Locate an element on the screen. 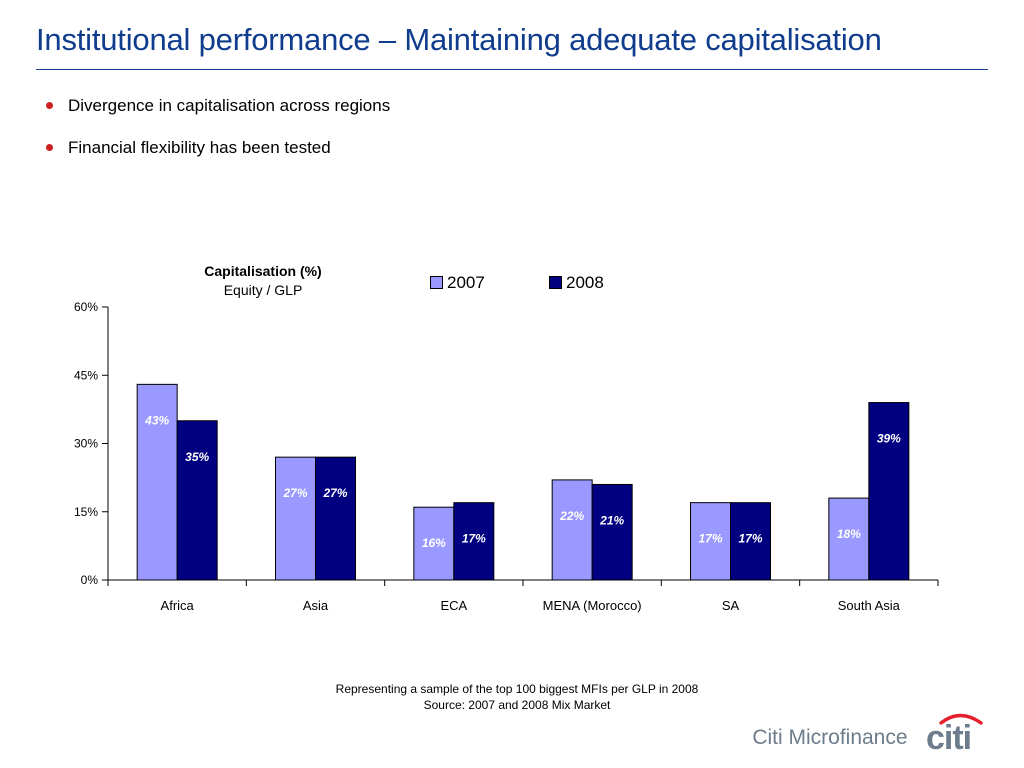  chart-title: Capitalisation (%) is located at coordinates (263, 271).